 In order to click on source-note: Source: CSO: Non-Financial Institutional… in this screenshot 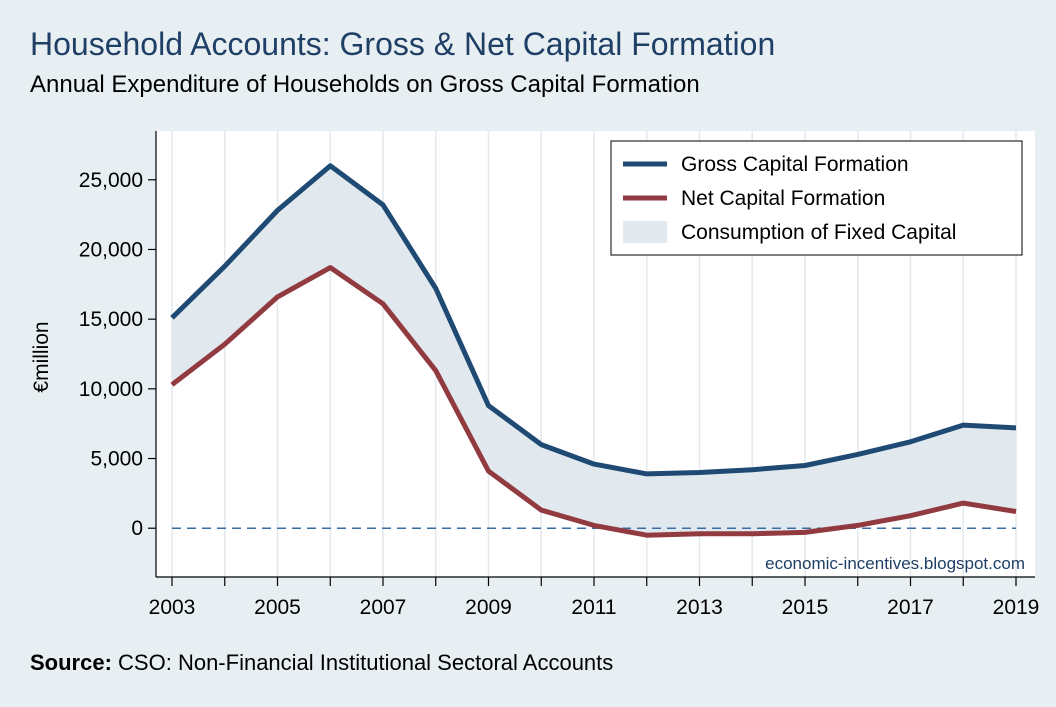, I will do `click(321, 663)`.